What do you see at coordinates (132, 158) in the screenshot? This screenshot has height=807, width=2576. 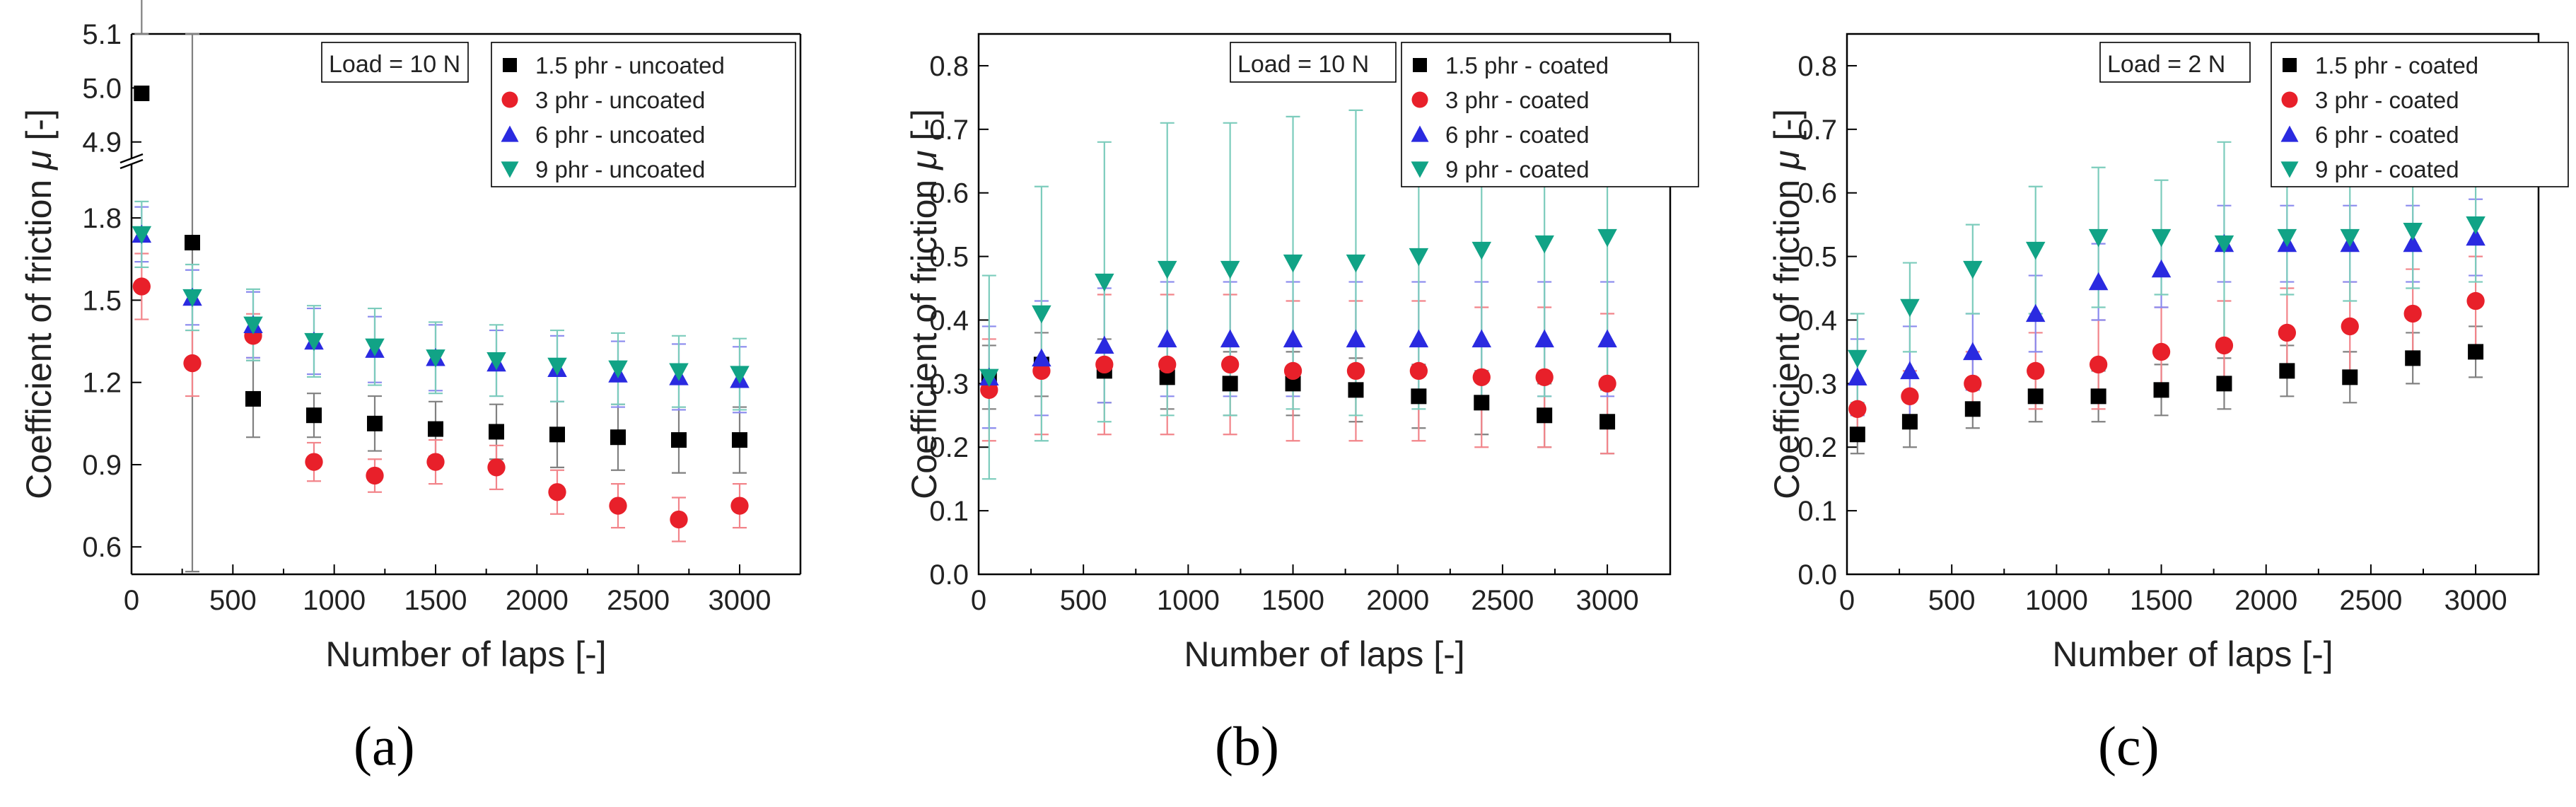 I see `axis-break-mark` at bounding box center [132, 158].